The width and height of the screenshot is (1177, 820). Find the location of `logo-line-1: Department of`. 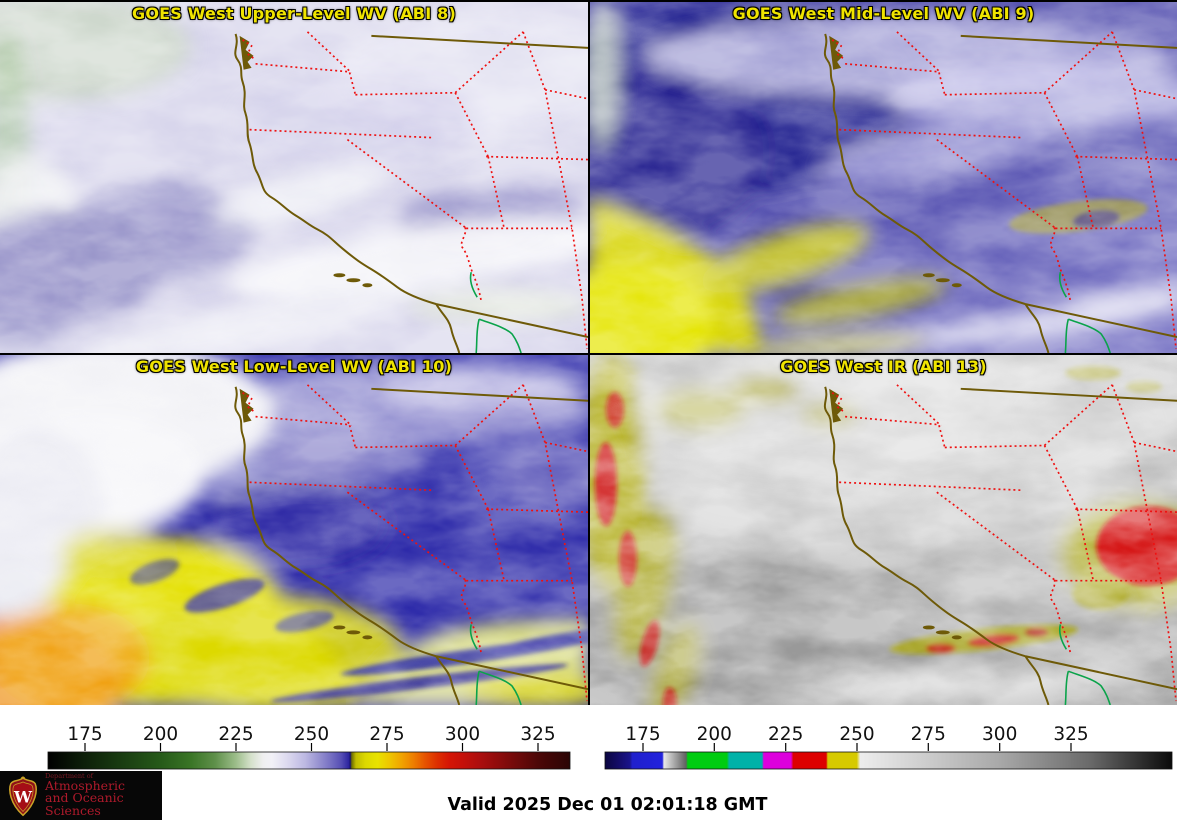

logo-line-1: Department of is located at coordinates (69, 776).